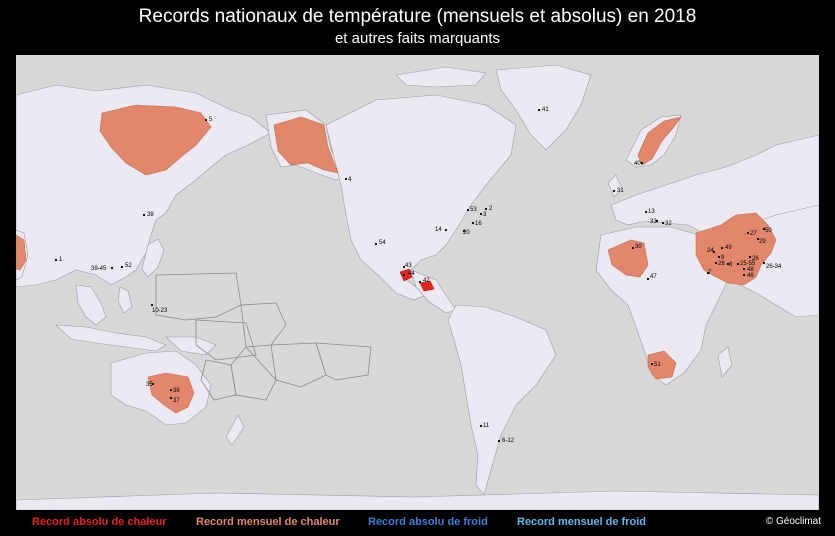  I want to click on map-label: 35, so click(149, 385).